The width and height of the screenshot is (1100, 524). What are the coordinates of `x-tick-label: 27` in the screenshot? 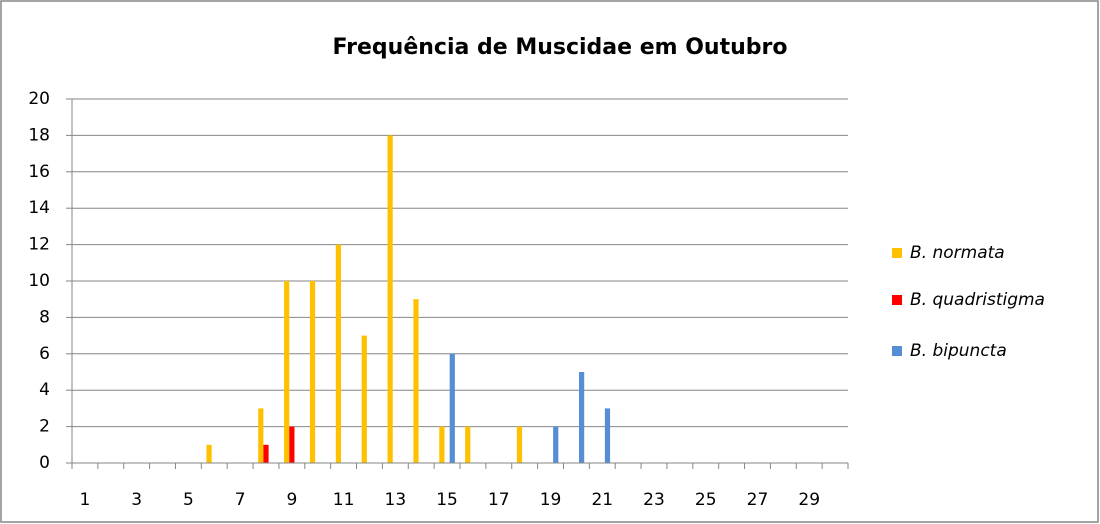 It's located at (758, 500).